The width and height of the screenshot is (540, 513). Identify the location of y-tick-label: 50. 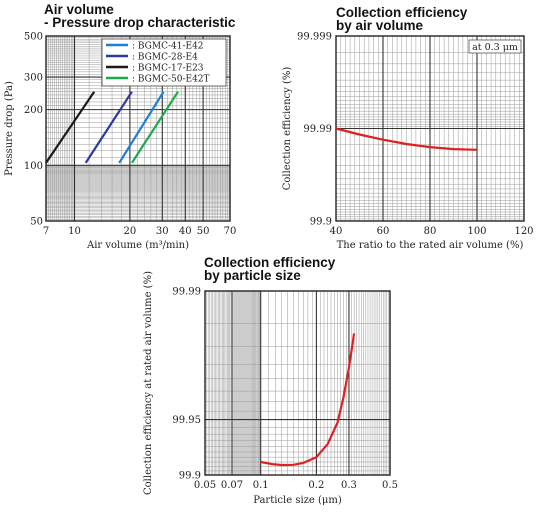
(36, 222).